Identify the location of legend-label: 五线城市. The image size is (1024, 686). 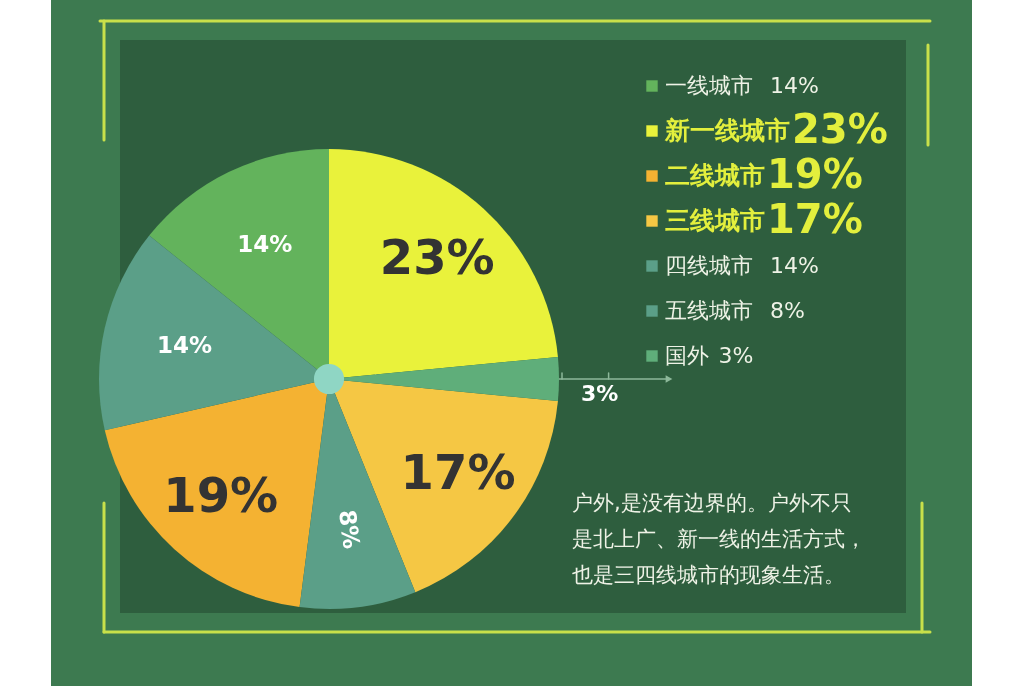
(709, 310).